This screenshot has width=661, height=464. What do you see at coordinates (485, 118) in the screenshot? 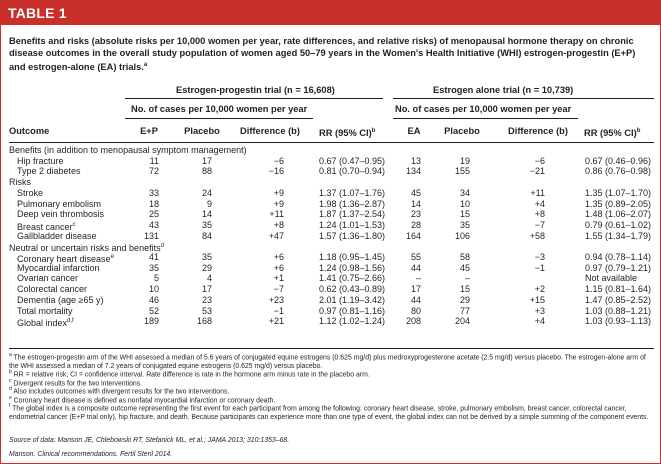
I see `ea-subheader-rule` at bounding box center [485, 118].